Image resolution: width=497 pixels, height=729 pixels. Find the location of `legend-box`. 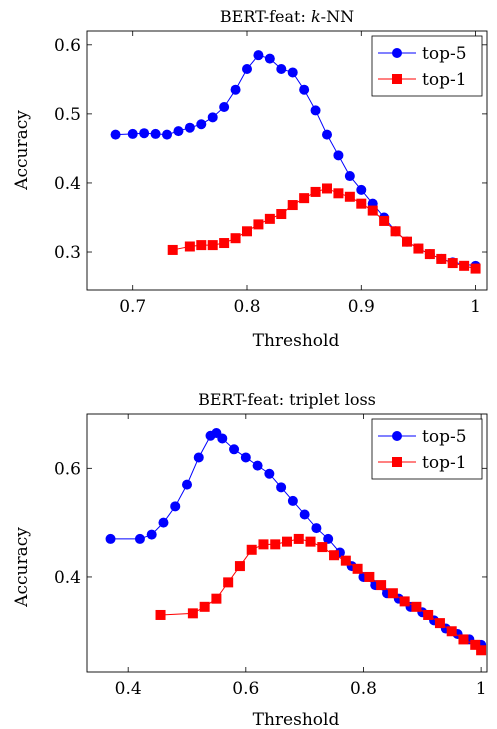

legend-box is located at coordinates (427, 66).